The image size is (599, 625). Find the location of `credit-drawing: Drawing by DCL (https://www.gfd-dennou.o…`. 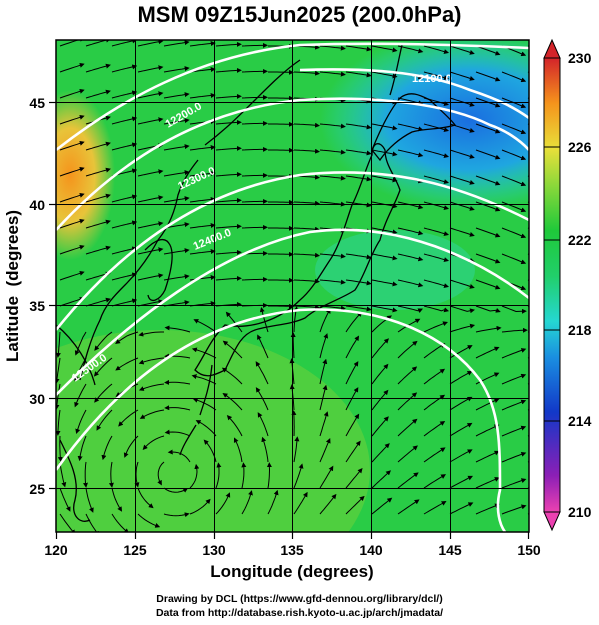

credit-drawing: Drawing by DCL (https://www.gfd-dennou.o… is located at coordinates (299, 599).